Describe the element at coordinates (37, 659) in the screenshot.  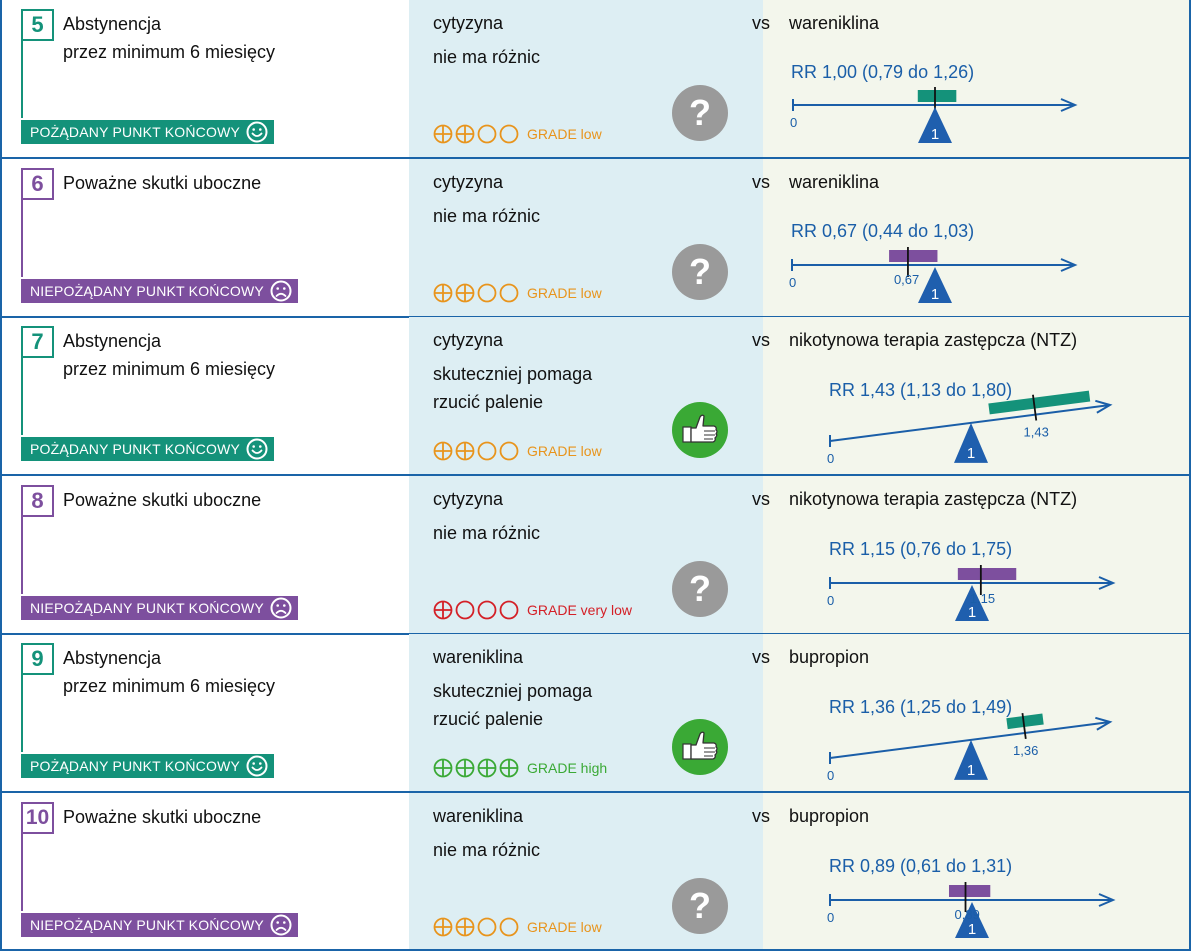
I see `outcome-number: 9` at that location.